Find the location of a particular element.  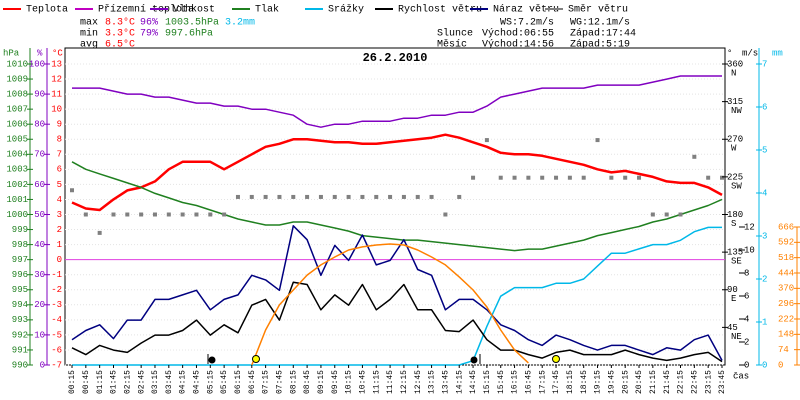

y-tick-label: 80 is located at coordinates (39, 125).